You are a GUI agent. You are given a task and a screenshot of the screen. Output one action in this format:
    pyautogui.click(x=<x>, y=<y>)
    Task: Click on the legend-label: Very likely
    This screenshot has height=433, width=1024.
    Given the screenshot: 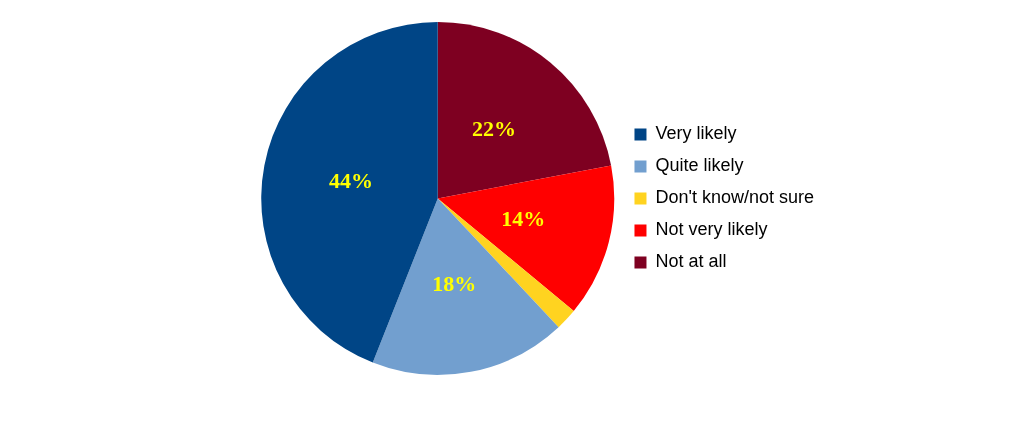 What is the action you would take?
    pyautogui.click(x=696, y=133)
    